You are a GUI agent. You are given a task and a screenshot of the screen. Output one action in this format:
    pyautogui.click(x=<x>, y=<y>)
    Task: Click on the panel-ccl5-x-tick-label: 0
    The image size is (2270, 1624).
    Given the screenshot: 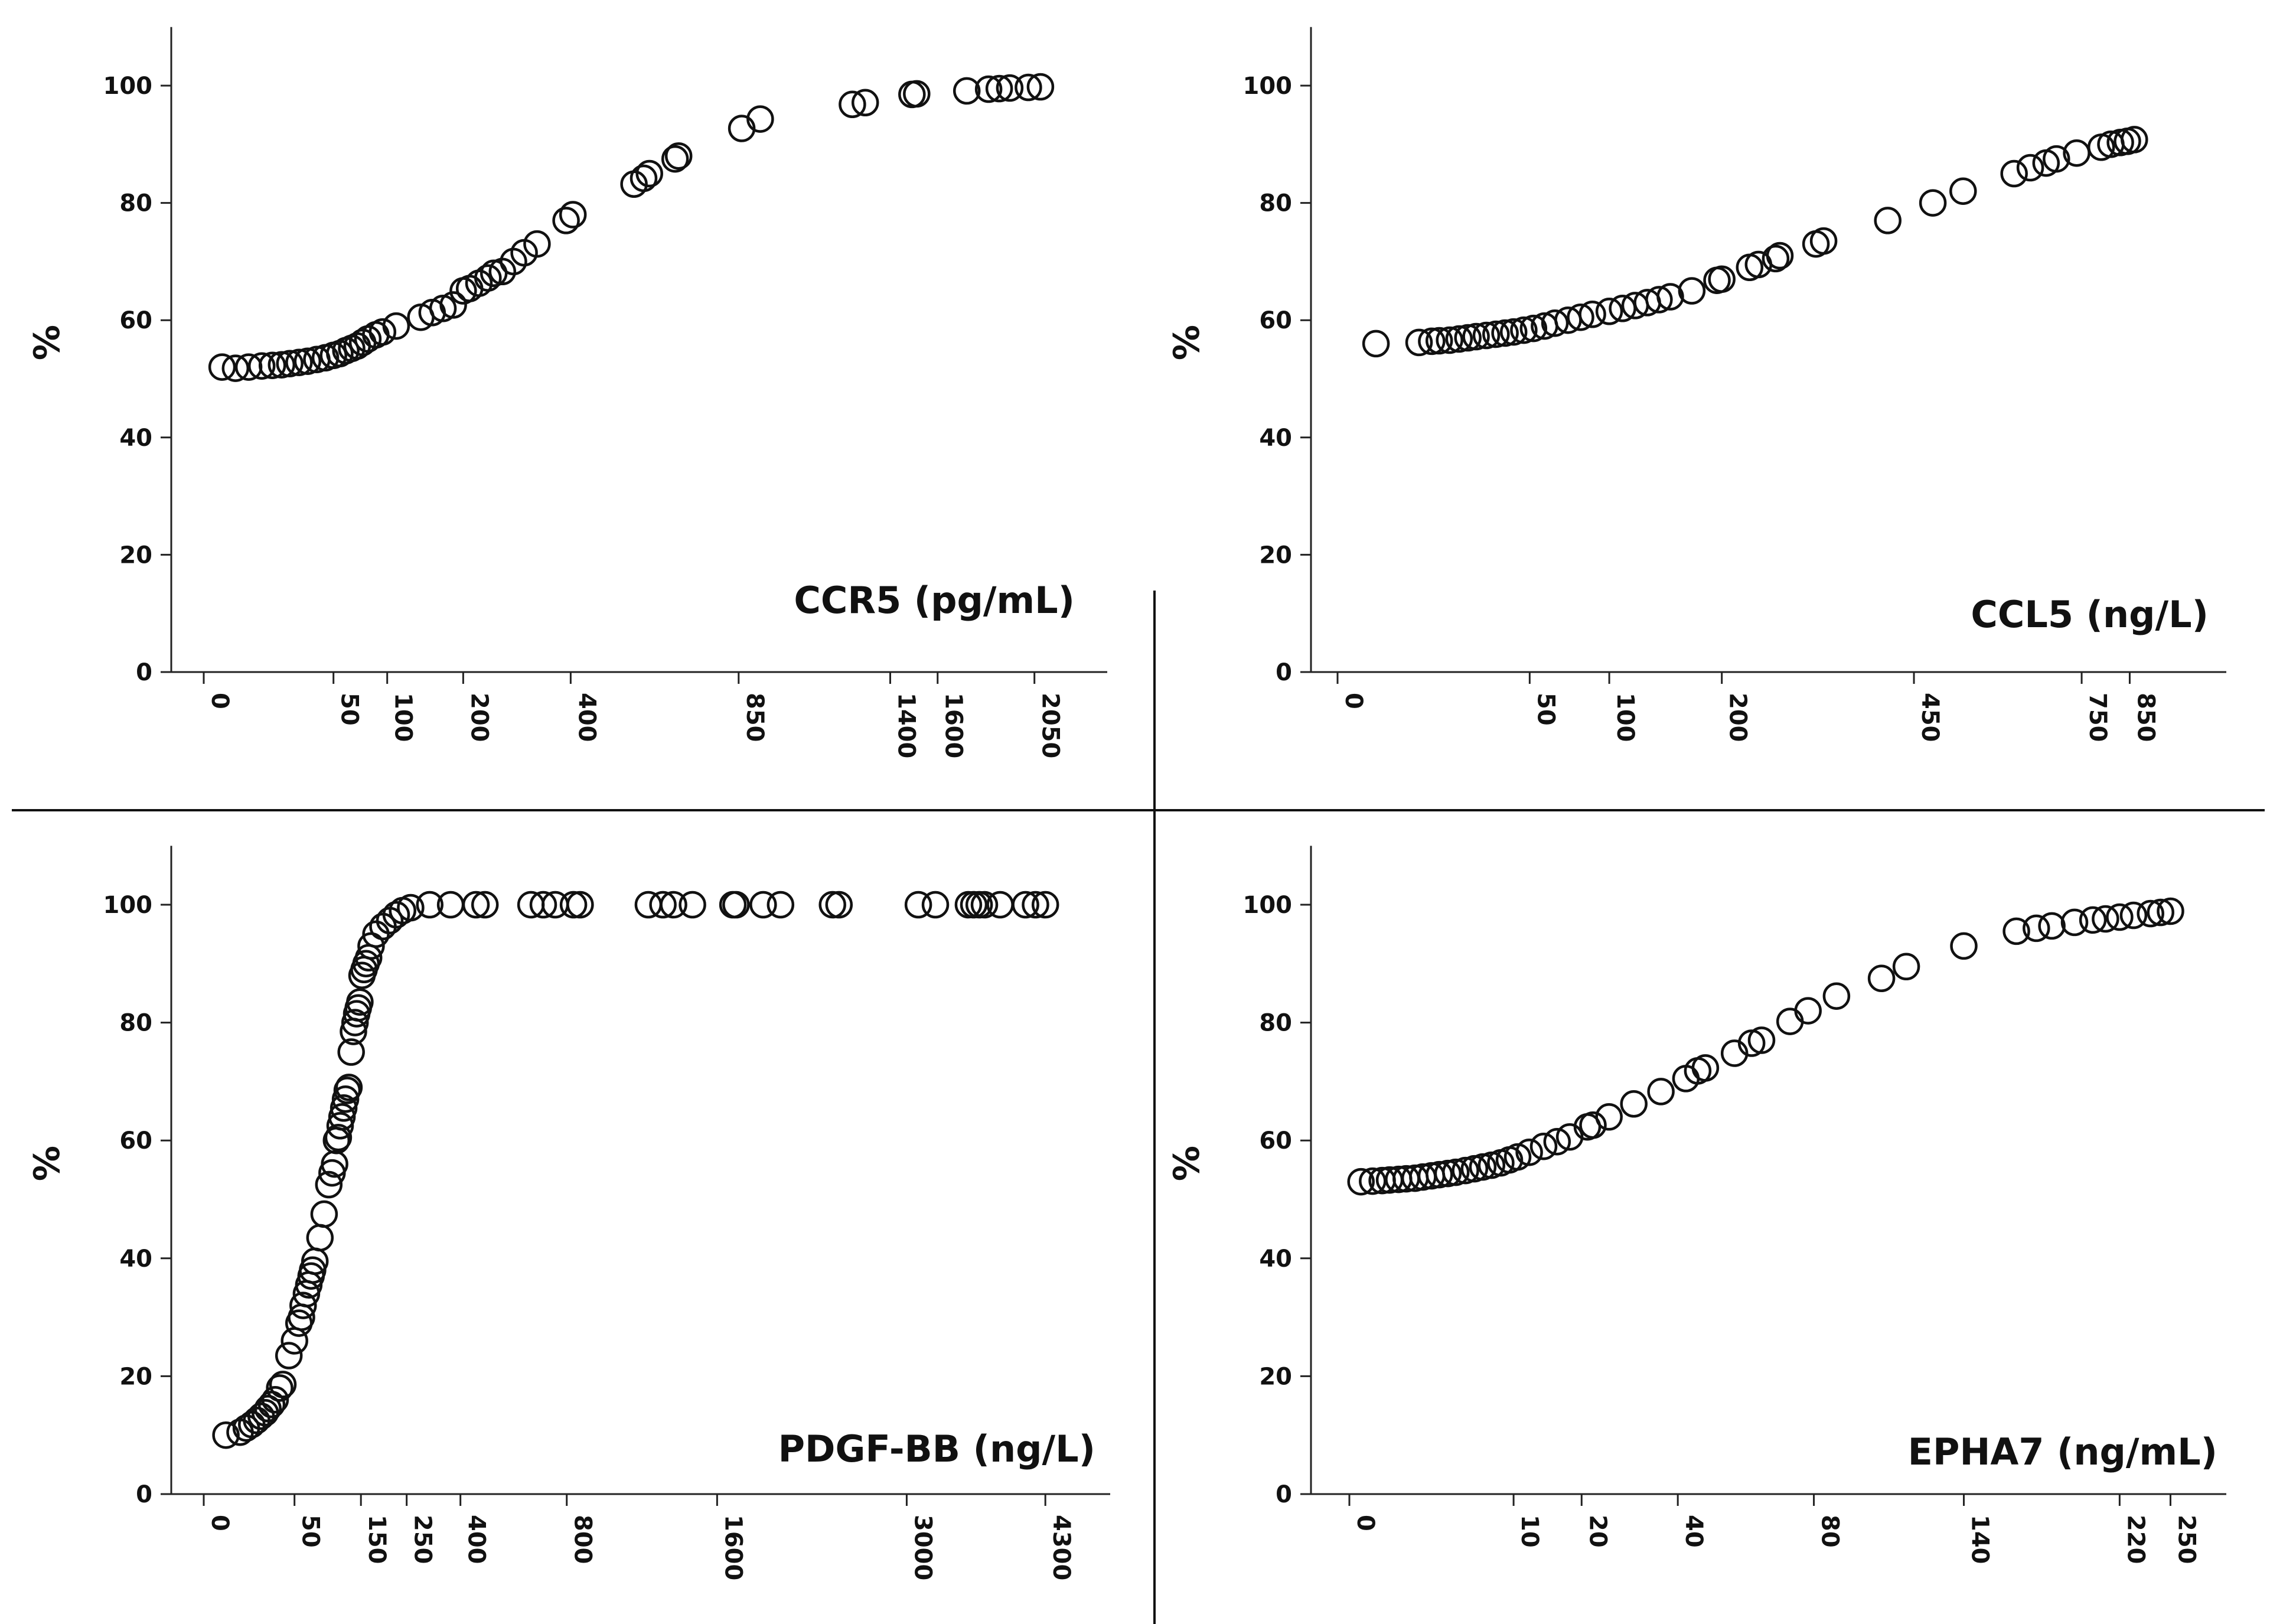 What is the action you would take?
    pyautogui.click(x=1353, y=701)
    